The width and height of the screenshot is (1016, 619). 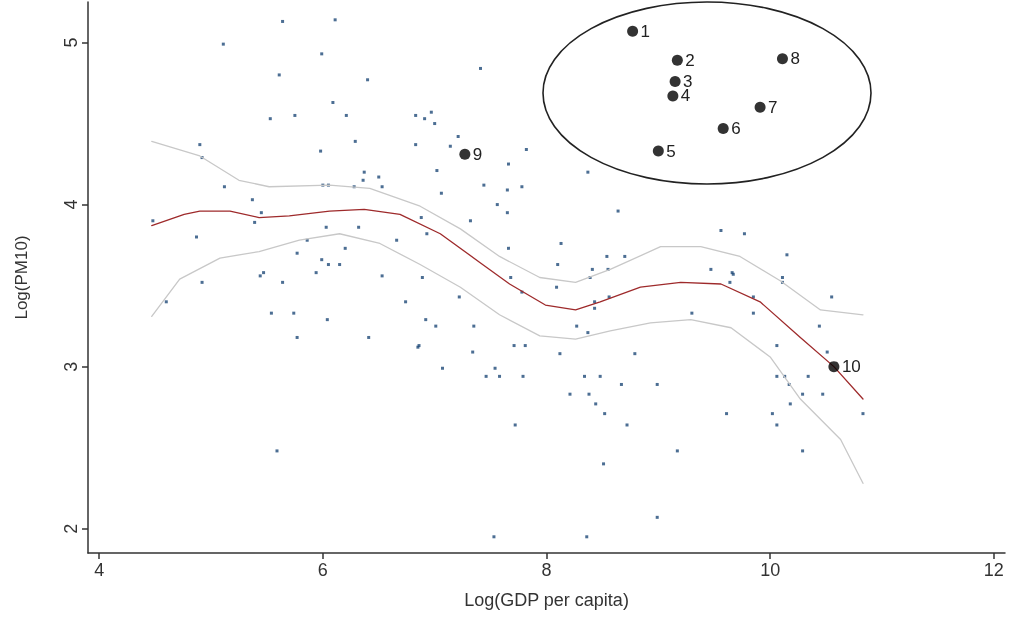 I want to click on annotation: 9, so click(x=477, y=154).